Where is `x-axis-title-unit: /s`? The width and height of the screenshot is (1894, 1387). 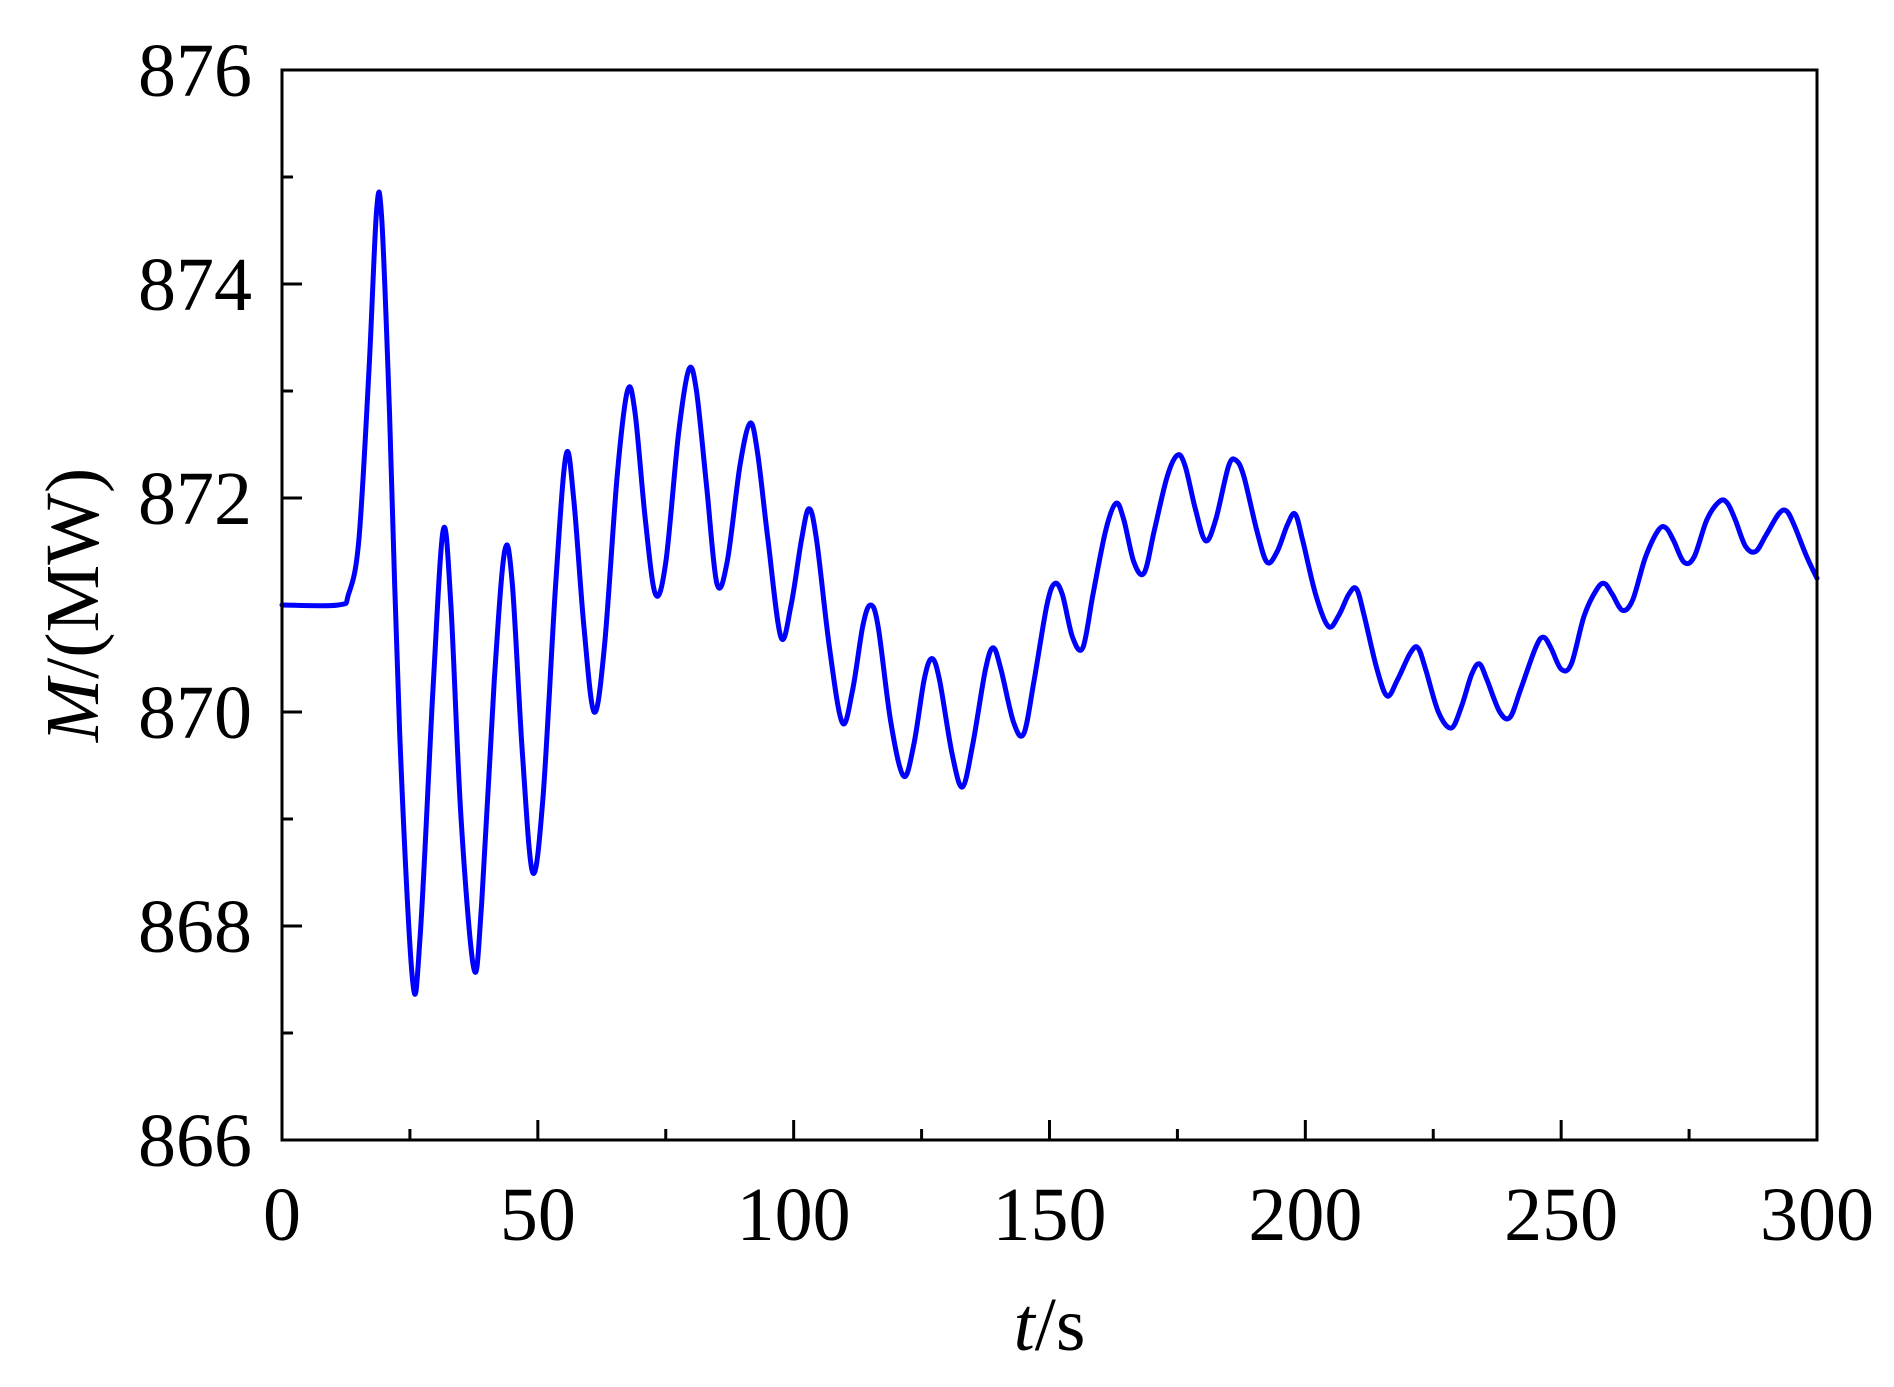 x-axis-title-unit: /s is located at coordinates (1060, 1325).